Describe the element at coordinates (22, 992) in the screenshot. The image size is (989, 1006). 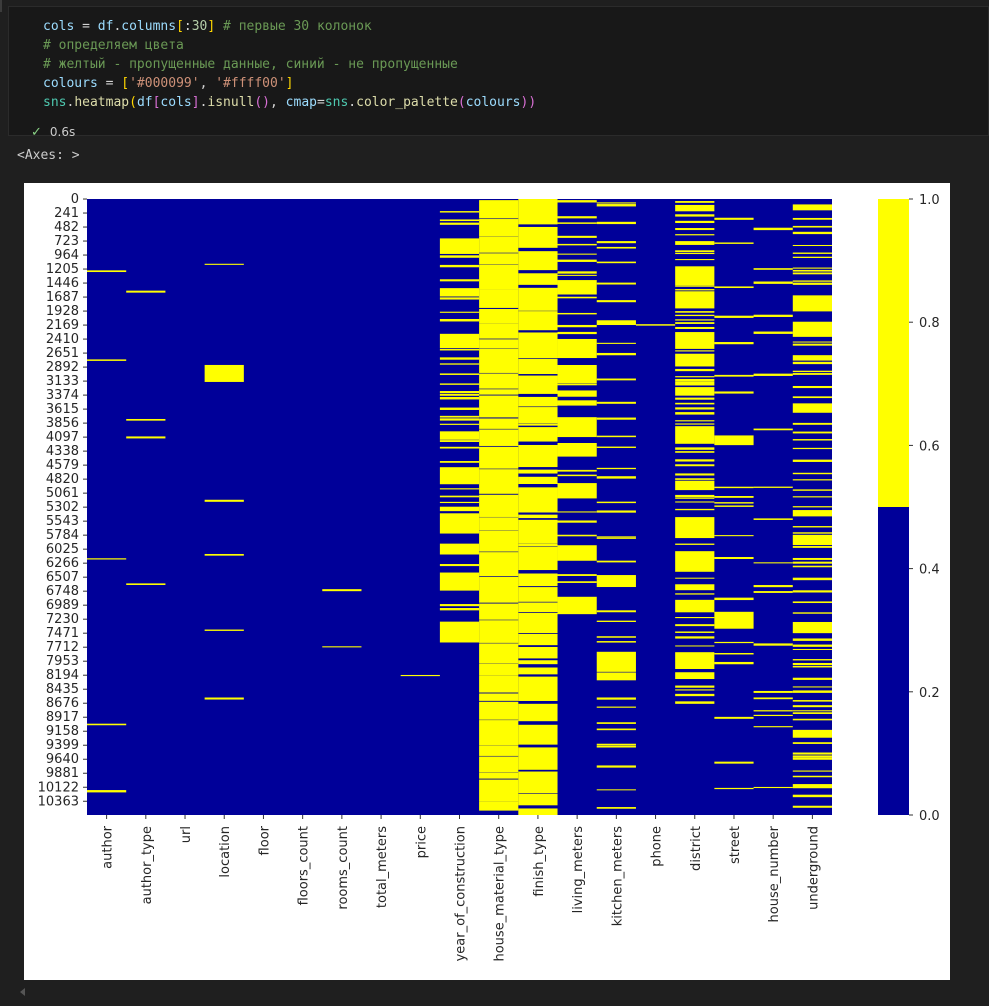
I see `scroll-left-icon` at that location.